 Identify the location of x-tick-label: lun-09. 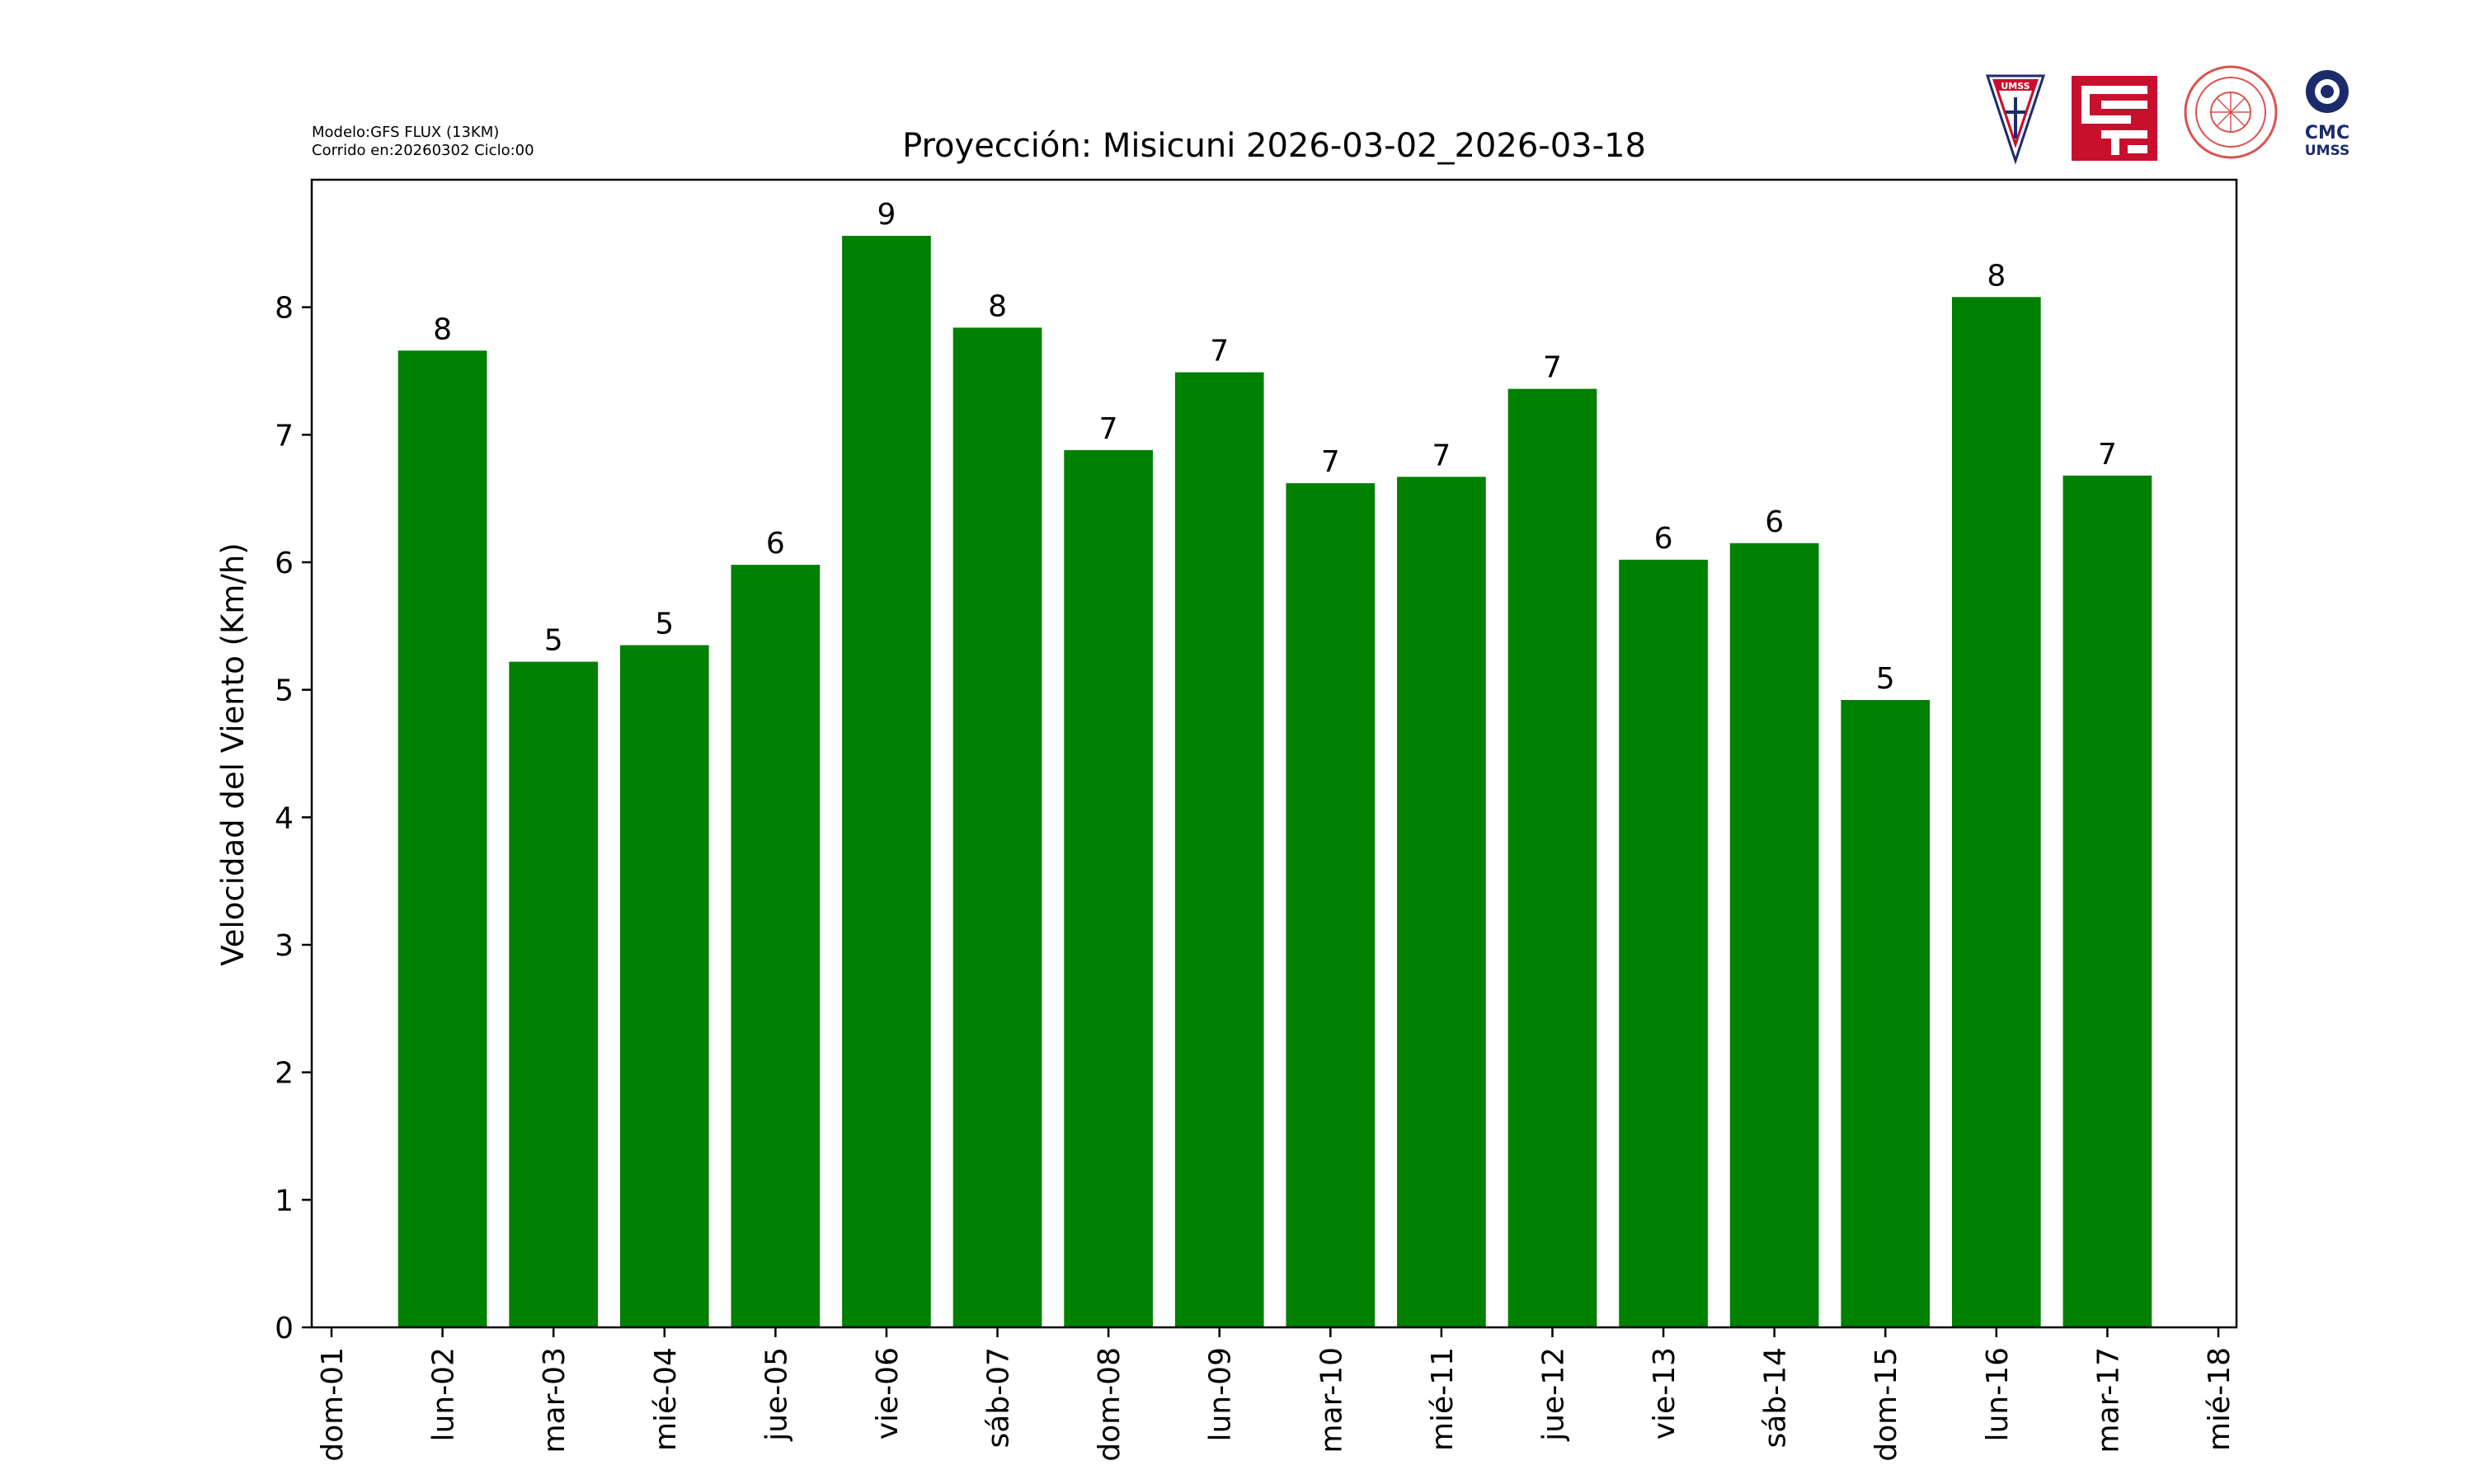
(1221, 1394).